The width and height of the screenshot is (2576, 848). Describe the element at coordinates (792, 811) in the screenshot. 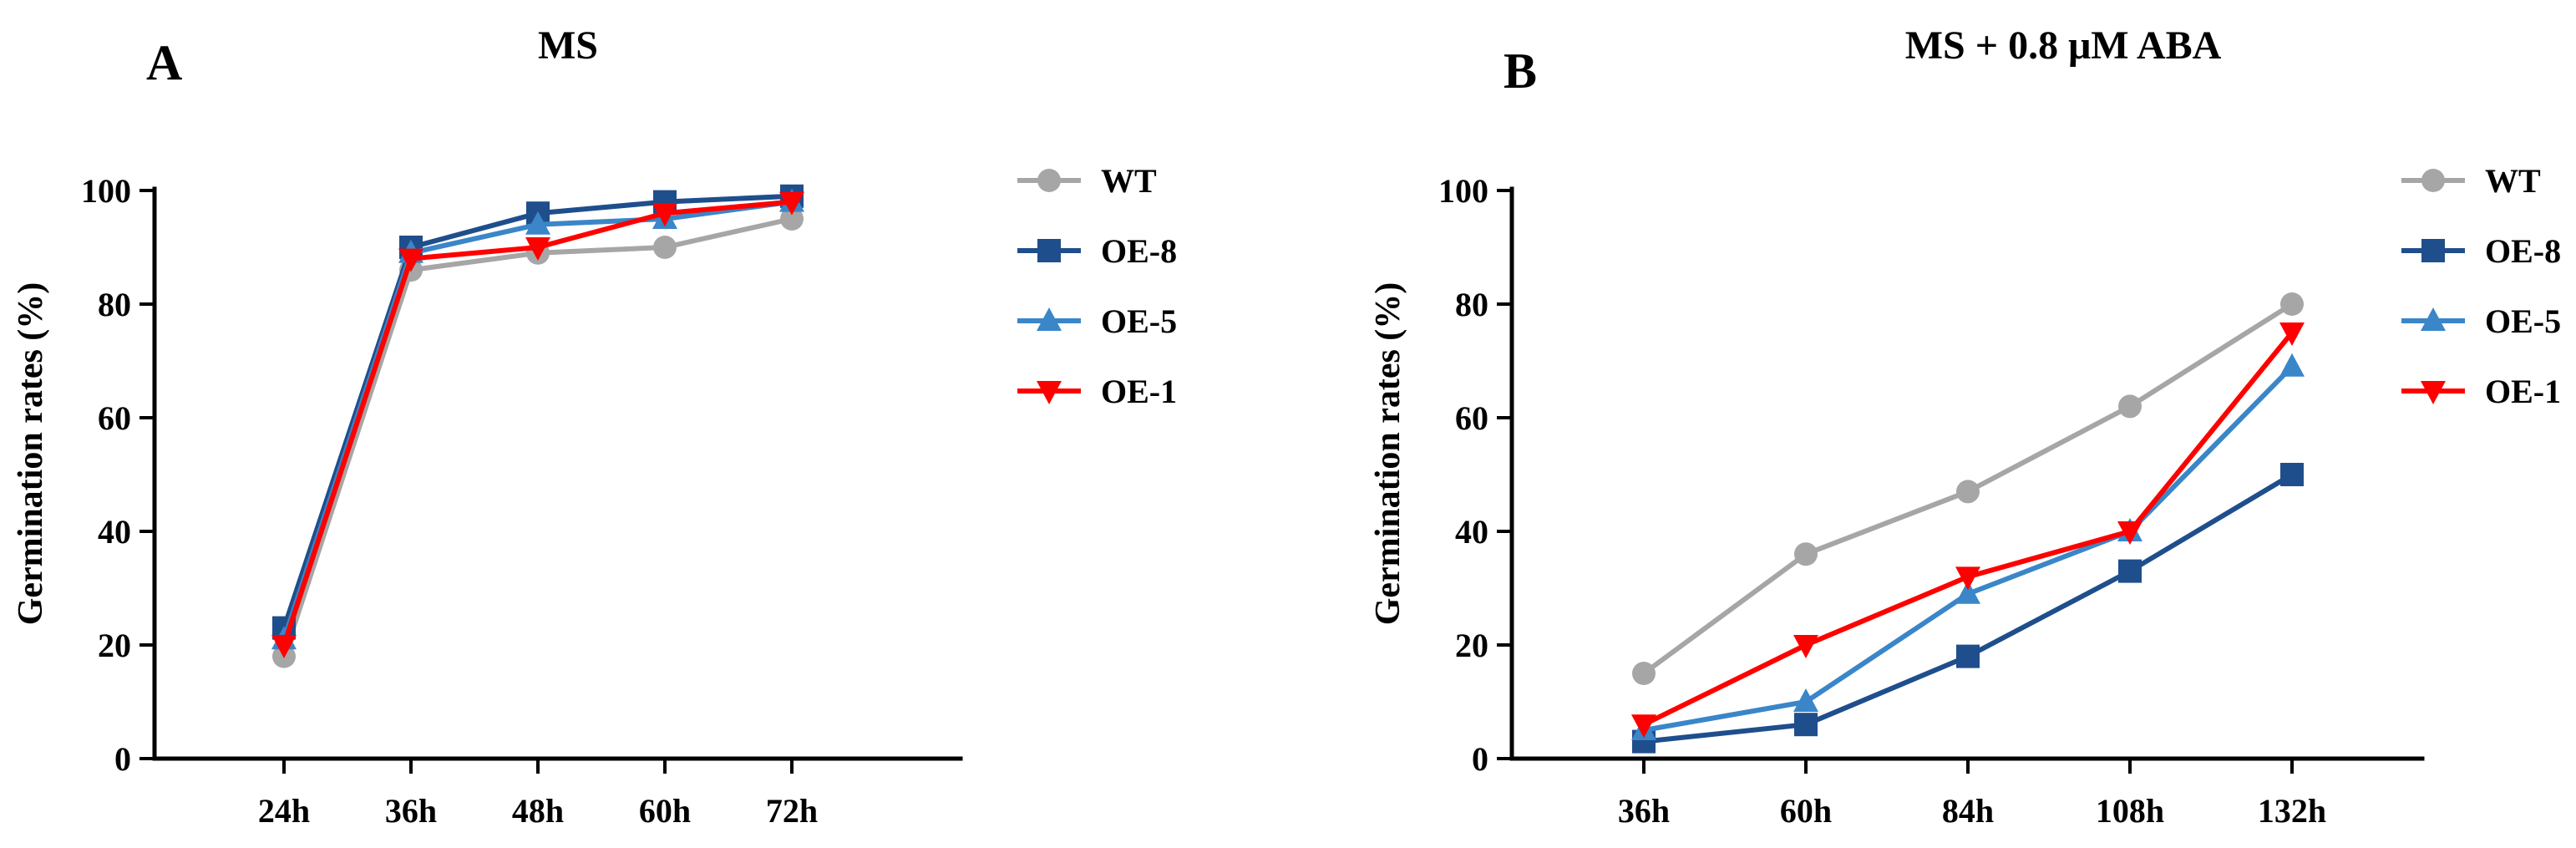

I see `x-tick-label: 72h` at that location.